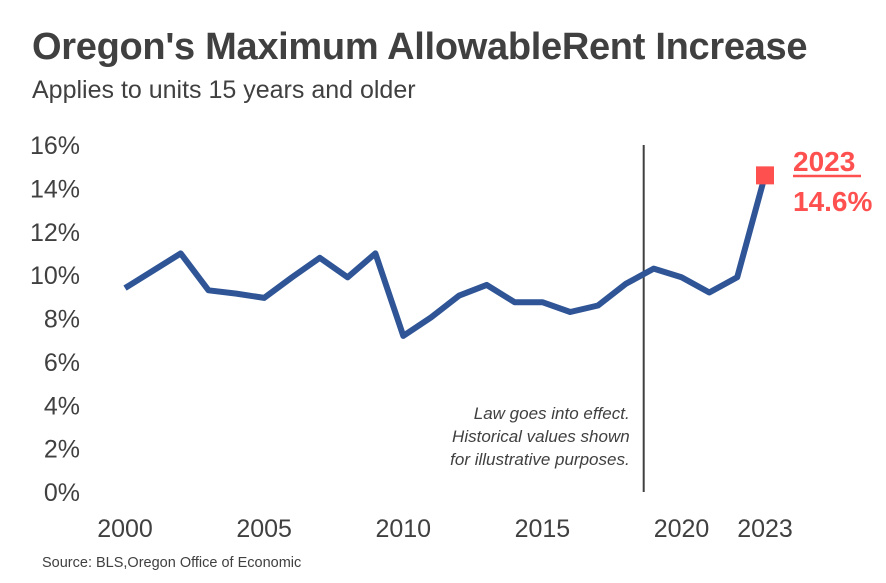 The width and height of the screenshot is (886, 583). I want to click on annotation-line: Historical values shown, so click(541, 436).